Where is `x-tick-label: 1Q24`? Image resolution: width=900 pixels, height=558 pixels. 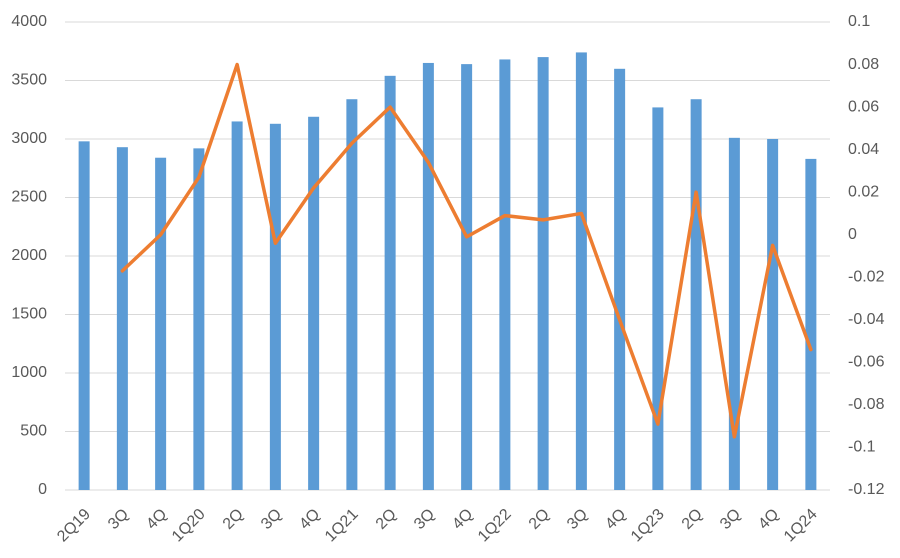 x-tick-label: 1Q24 is located at coordinates (801, 526).